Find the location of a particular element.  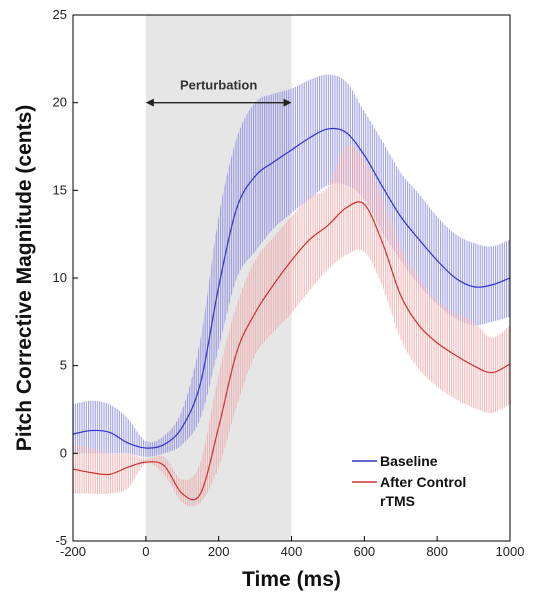

x-tick-label: 0 is located at coordinates (145, 551).